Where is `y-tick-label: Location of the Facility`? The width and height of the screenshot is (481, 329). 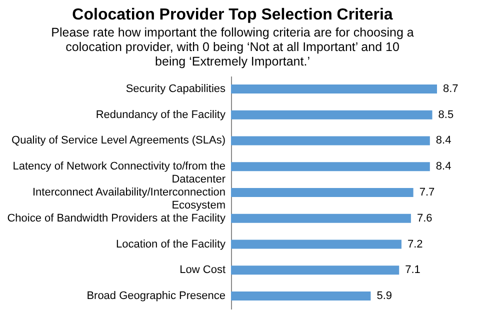 y-tick-label: Location of the Facility is located at coordinates (171, 244).